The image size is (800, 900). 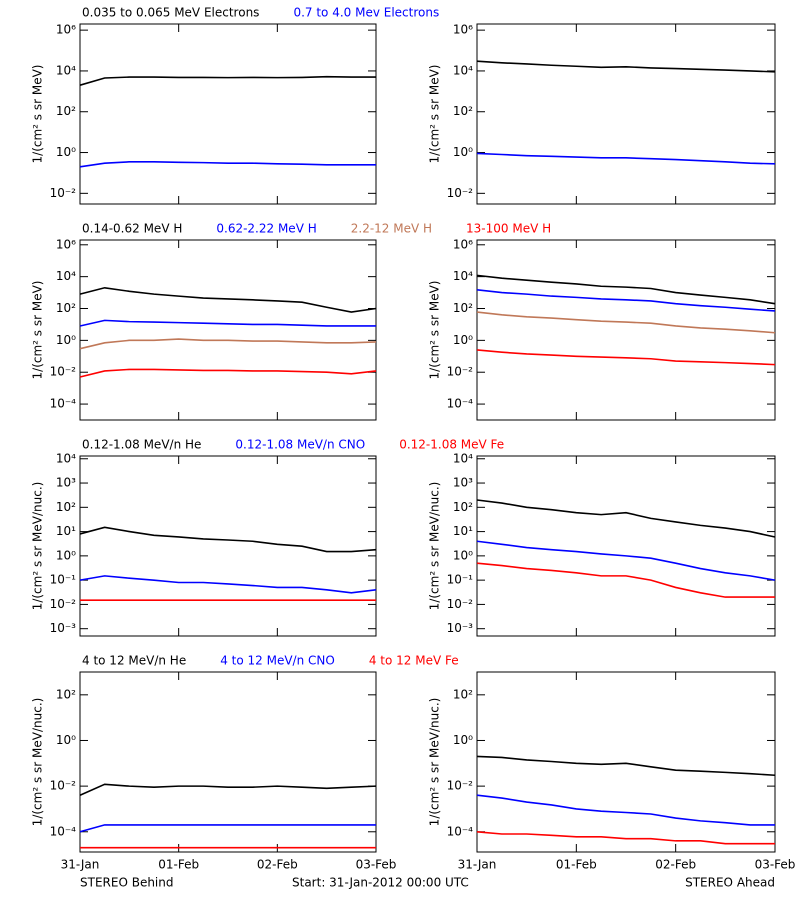 What do you see at coordinates (380, 883) in the screenshot?
I see `footer-center: Start: 31-Jan-2012 00:00 UTC` at bounding box center [380, 883].